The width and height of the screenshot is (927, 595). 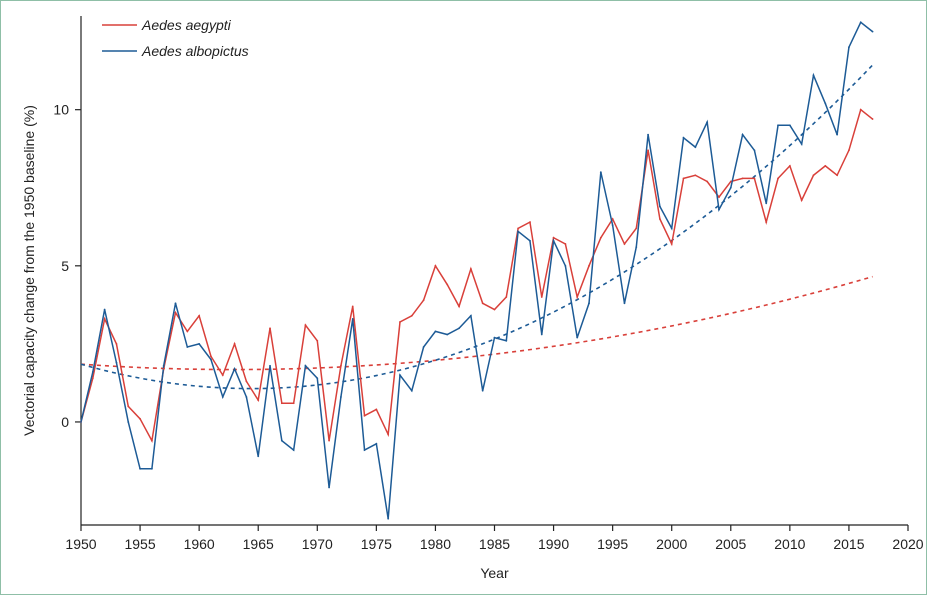 I want to click on x-tick-label: 1990, so click(x=553, y=544).